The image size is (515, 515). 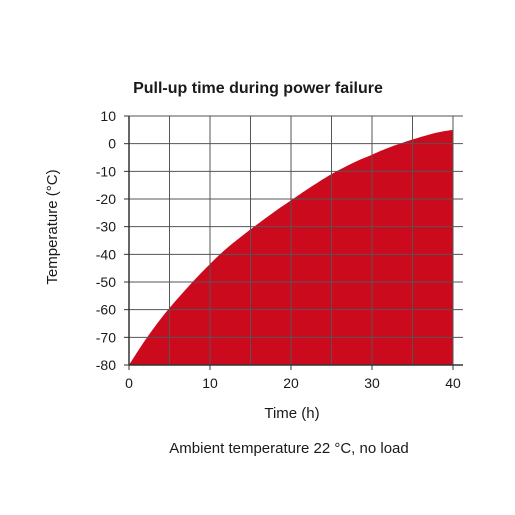 I want to click on y-tick-label: -60, so click(x=106, y=310).